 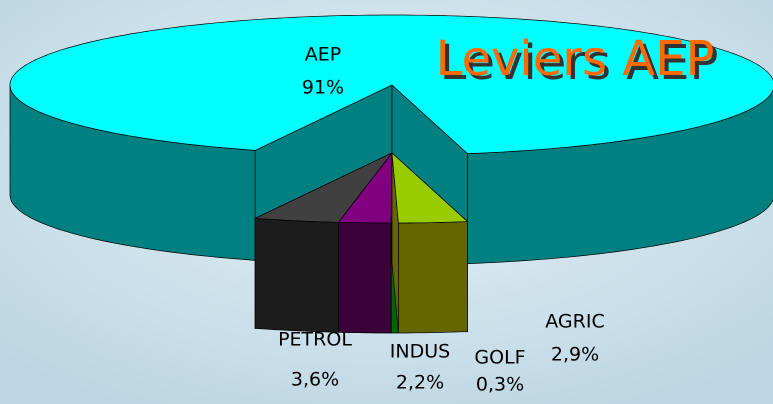 What do you see at coordinates (323, 55) in the screenshot?
I see `slice-label: AEP` at bounding box center [323, 55].